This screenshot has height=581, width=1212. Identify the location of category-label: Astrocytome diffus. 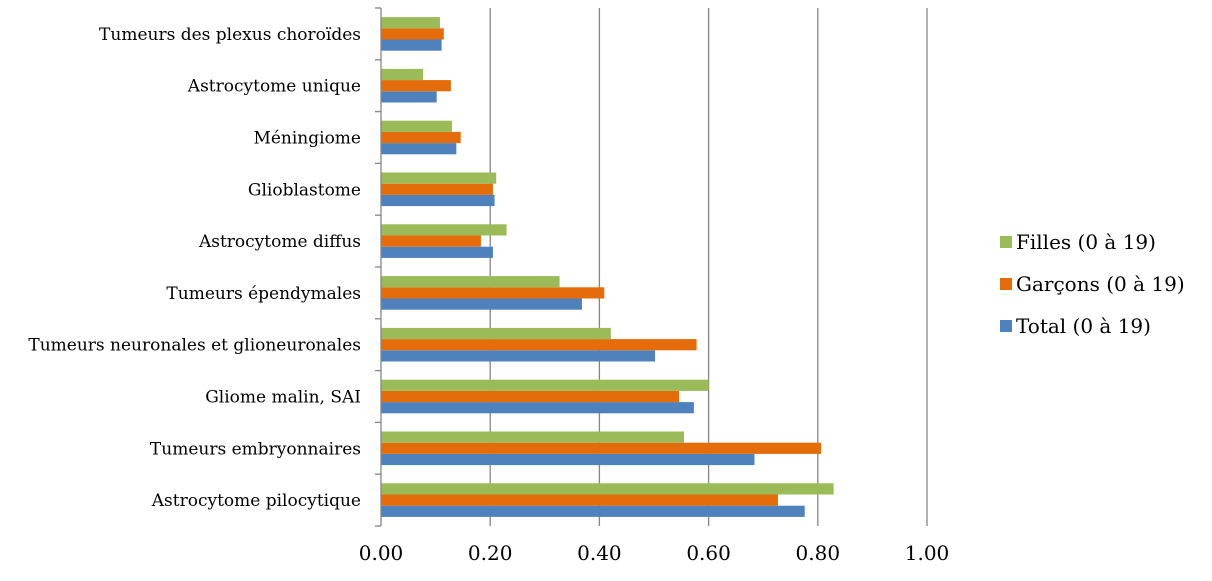
(279, 242).